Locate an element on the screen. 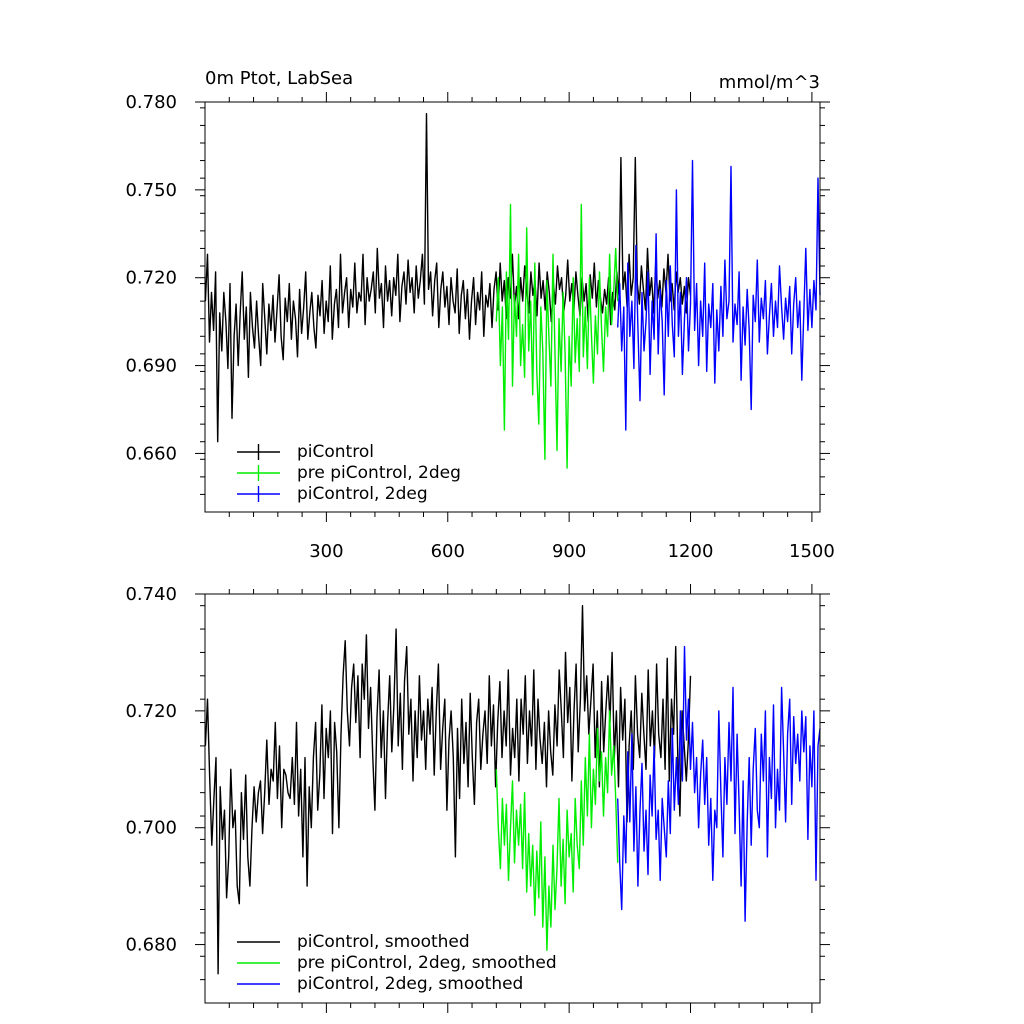 The image size is (1024, 1024). x-tick-label: 900 is located at coordinates (569, 551).